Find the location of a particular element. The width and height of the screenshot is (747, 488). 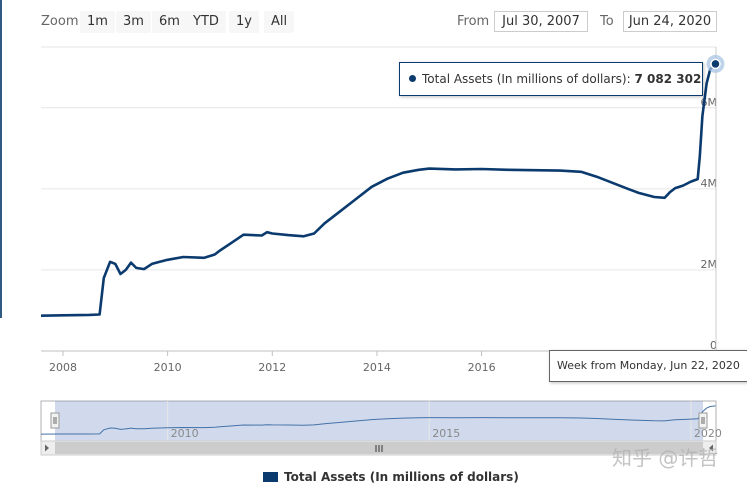

tooltip-series-dot is located at coordinates (412, 78).